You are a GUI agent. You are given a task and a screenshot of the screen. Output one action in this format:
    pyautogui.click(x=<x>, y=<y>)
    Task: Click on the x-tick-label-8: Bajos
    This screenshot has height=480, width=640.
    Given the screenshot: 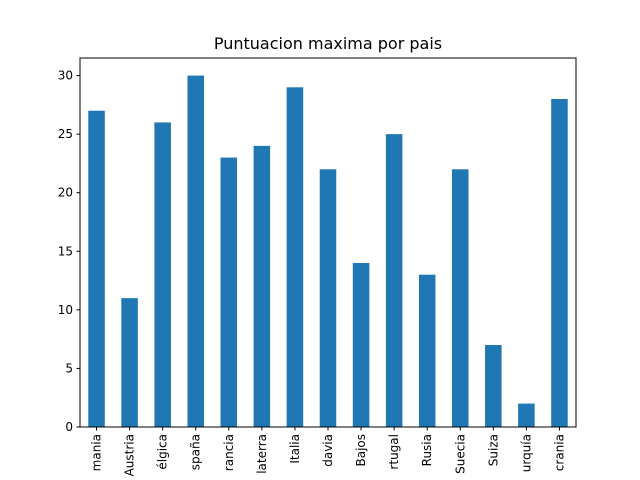 What is the action you would take?
    pyautogui.click(x=361, y=450)
    